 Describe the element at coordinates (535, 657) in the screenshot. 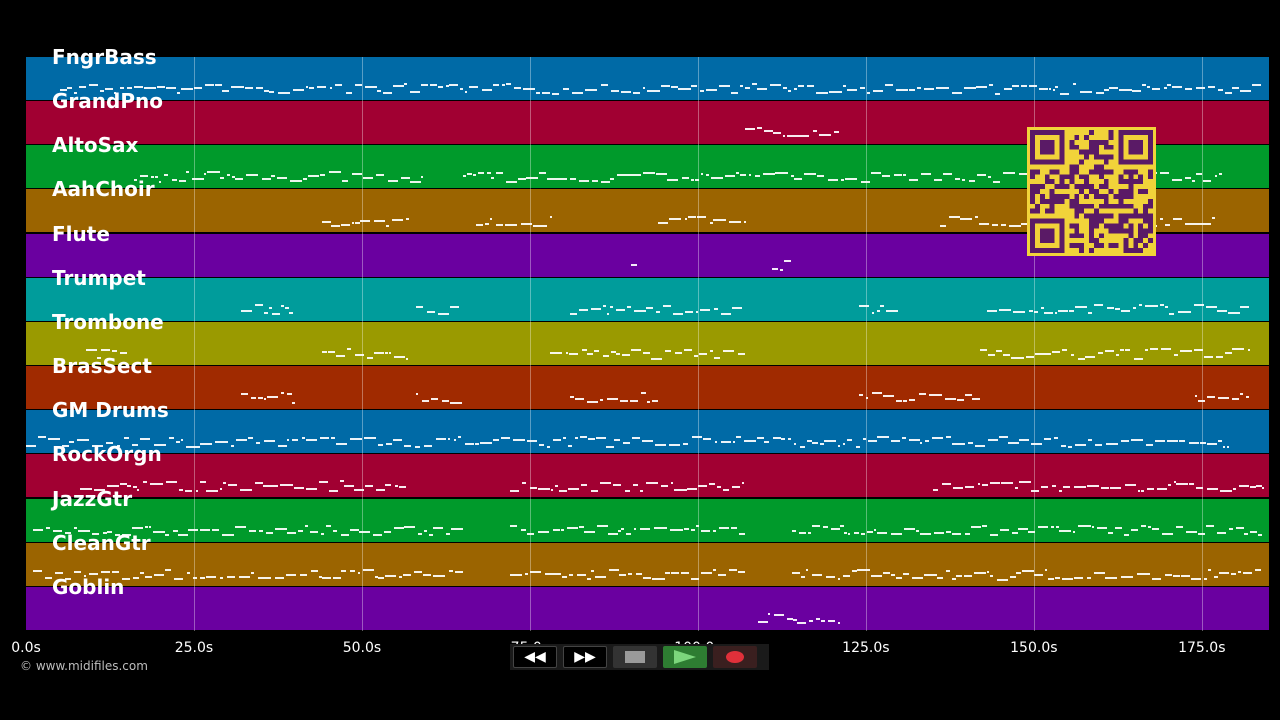

I see `rewind-button: ◀◀` at that location.